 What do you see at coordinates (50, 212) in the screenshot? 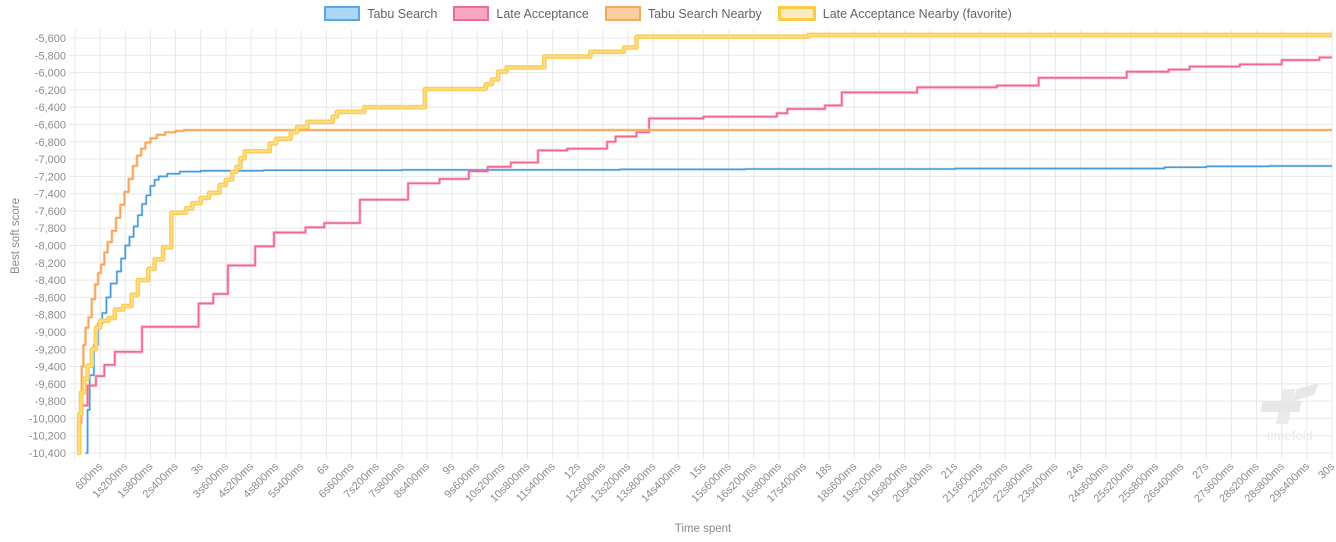
I see `svg-text: -7,600` at bounding box center [50, 212].